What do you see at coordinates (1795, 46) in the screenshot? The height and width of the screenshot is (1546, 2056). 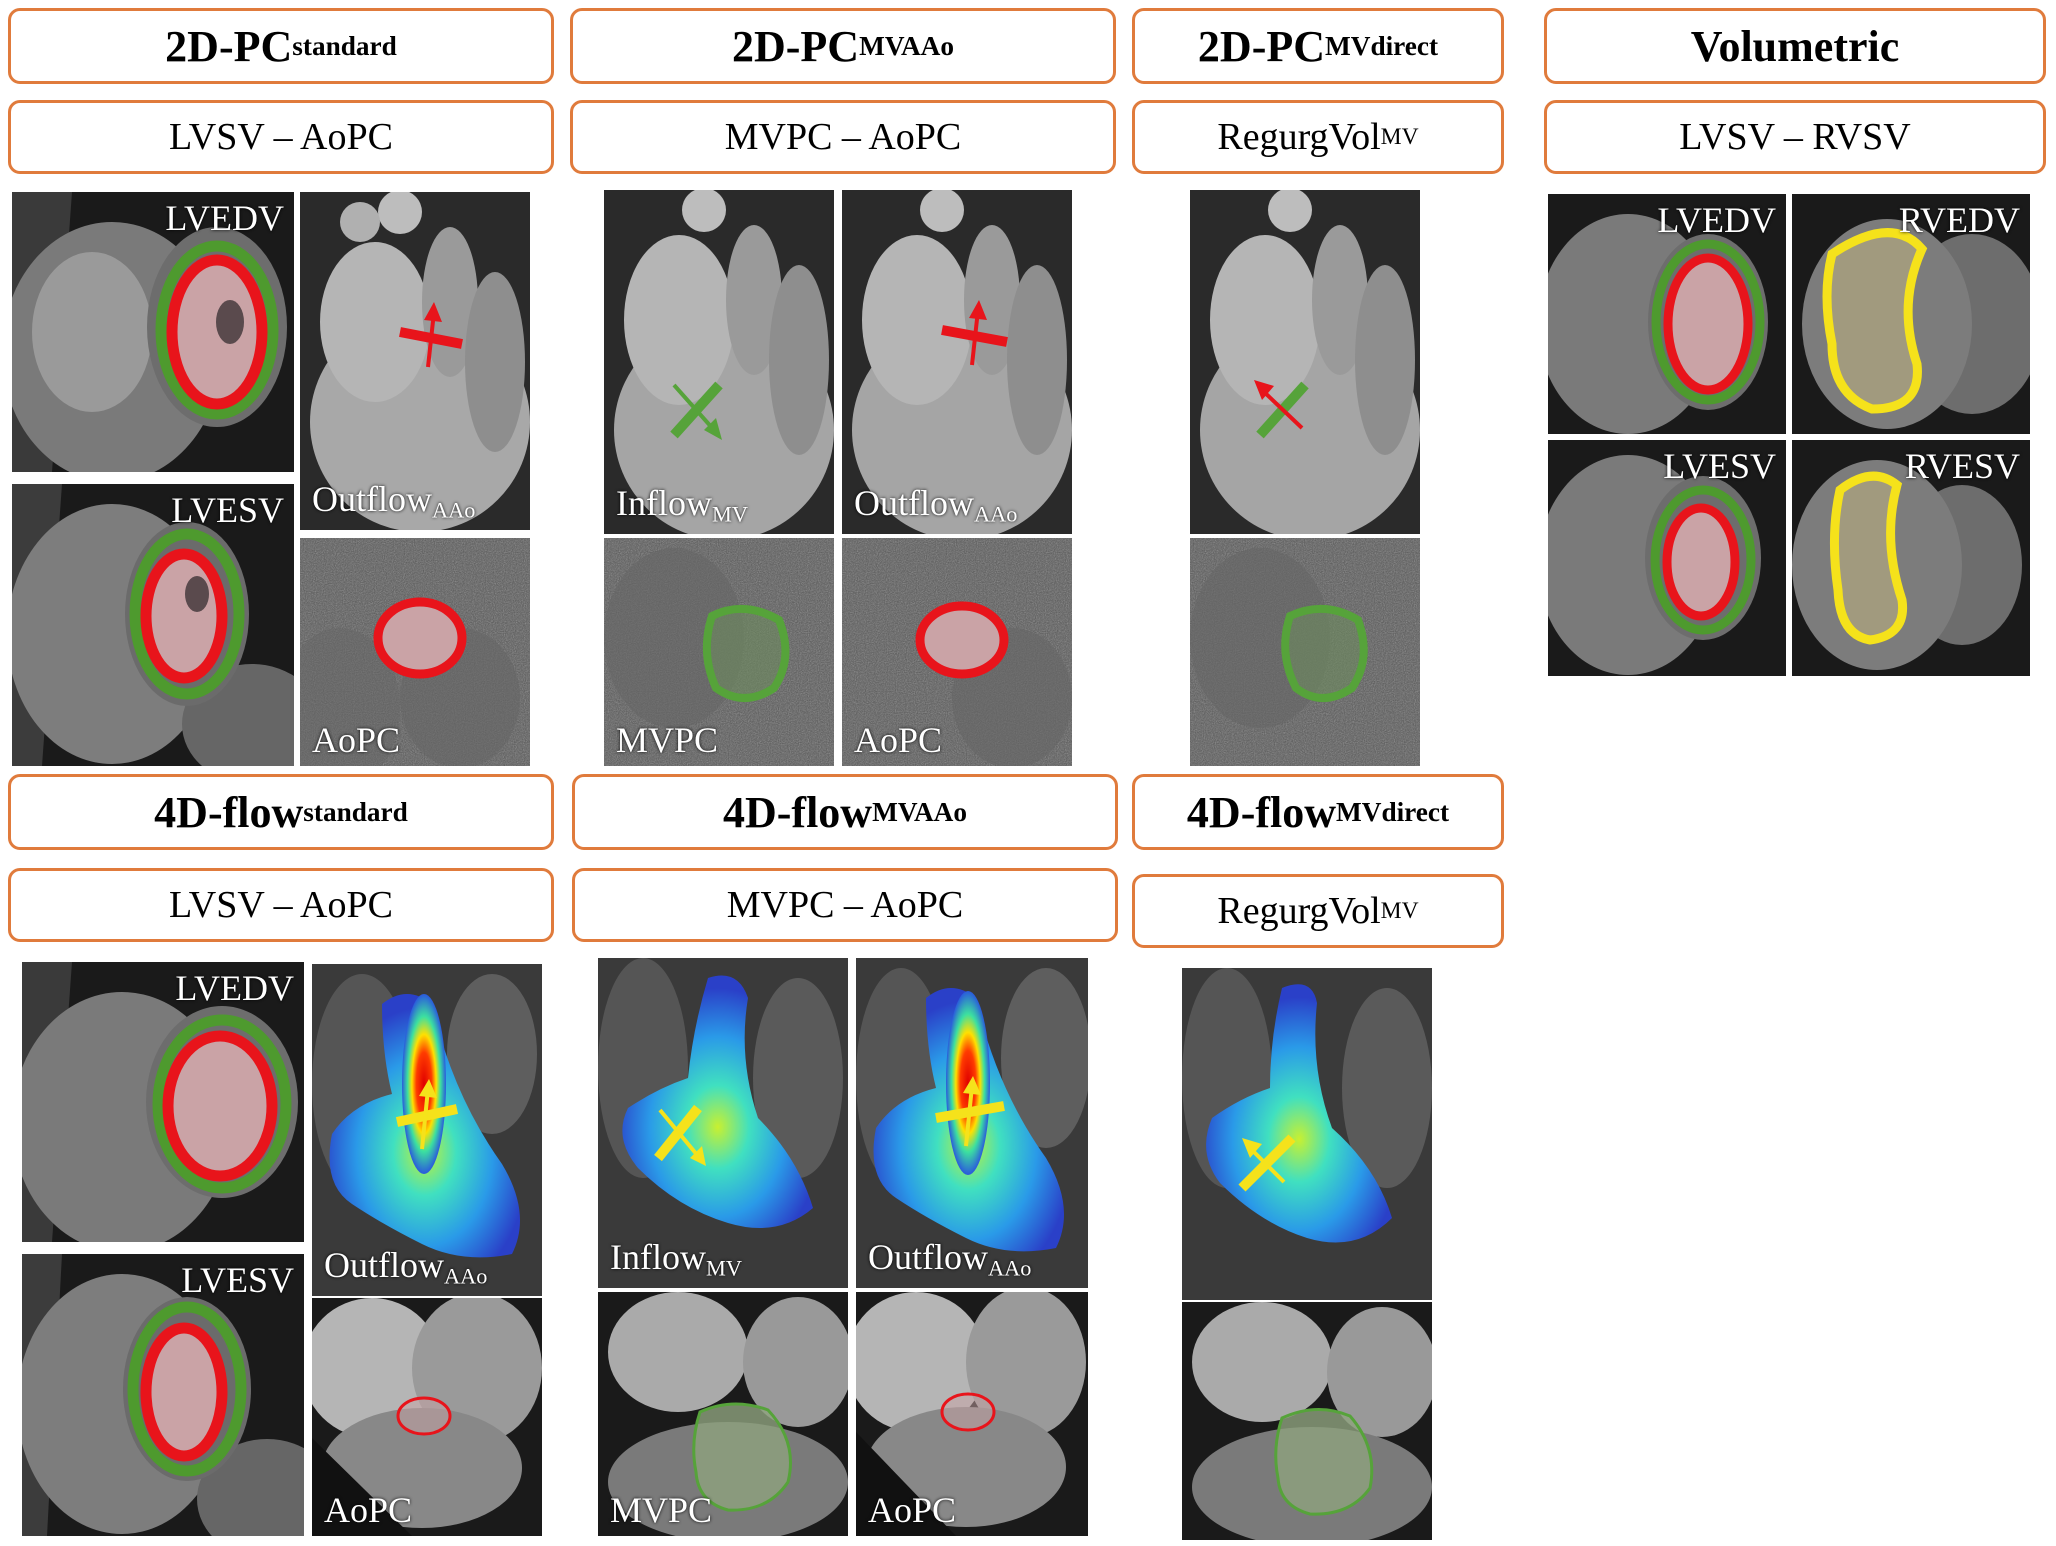 I see `title-main: Volumetric` at bounding box center [1795, 46].